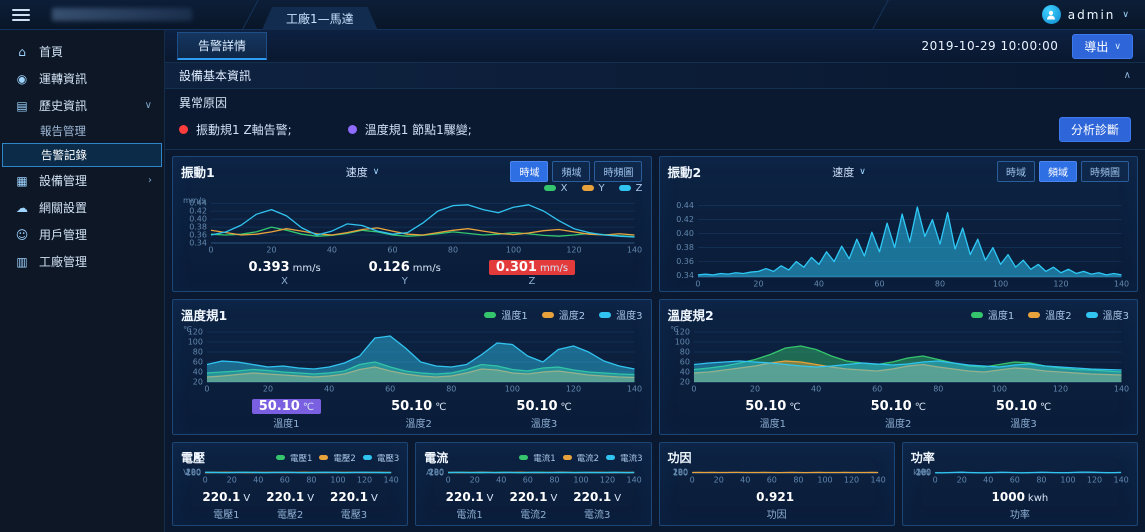 The height and width of the screenshot is (532, 1145). What do you see at coordinates (222, 46) in the screenshot?
I see `tab-alarm-detail: 告警詳情` at bounding box center [222, 46].